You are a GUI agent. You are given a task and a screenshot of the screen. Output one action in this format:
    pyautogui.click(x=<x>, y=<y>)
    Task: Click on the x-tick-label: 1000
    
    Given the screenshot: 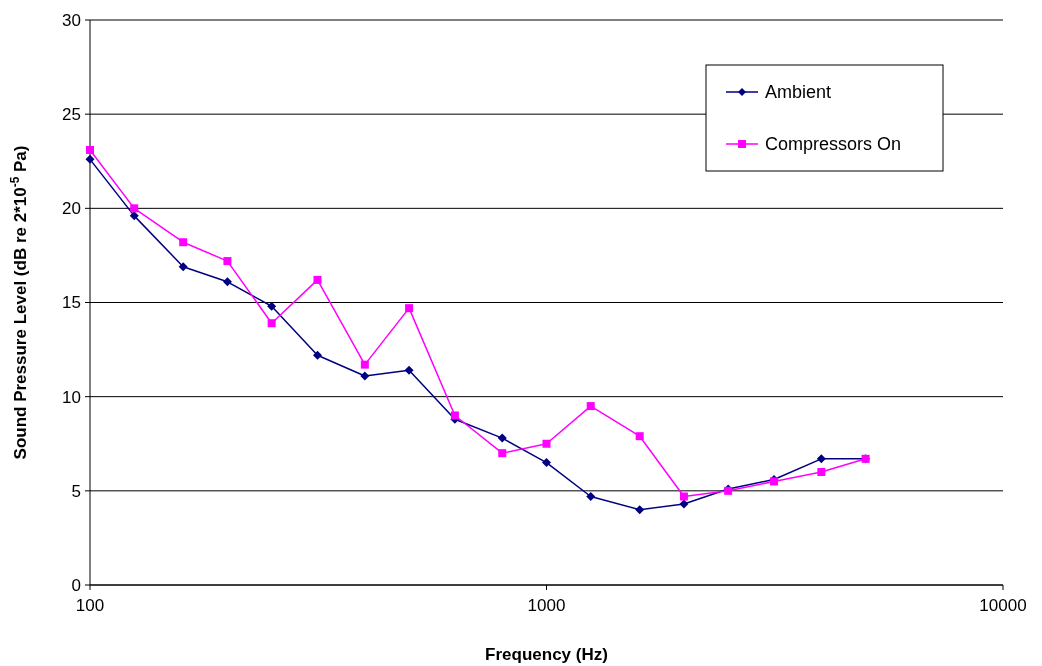 What is the action you would take?
    pyautogui.click(x=546, y=605)
    